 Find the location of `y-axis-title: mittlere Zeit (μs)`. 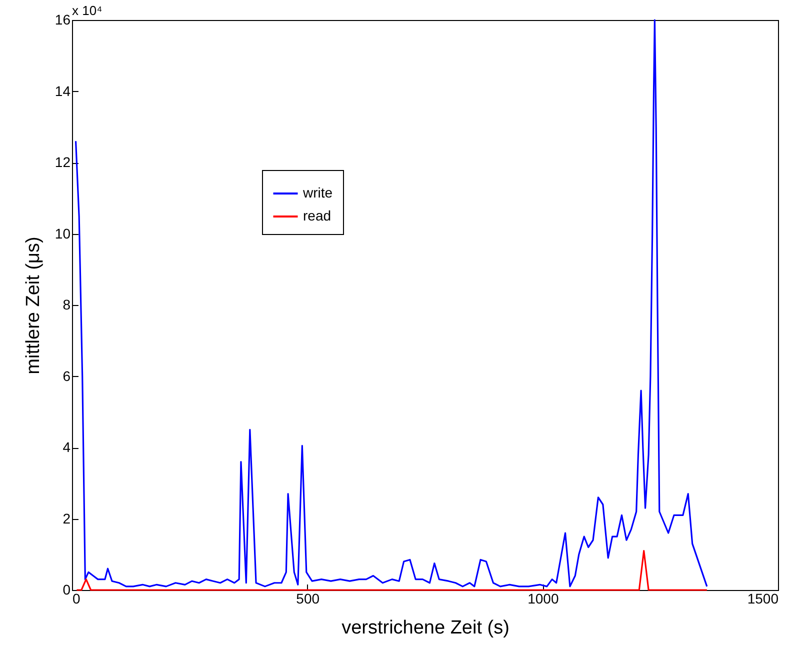

y-axis-title: mittlere Zeit (μs) is located at coordinates (33, 305).